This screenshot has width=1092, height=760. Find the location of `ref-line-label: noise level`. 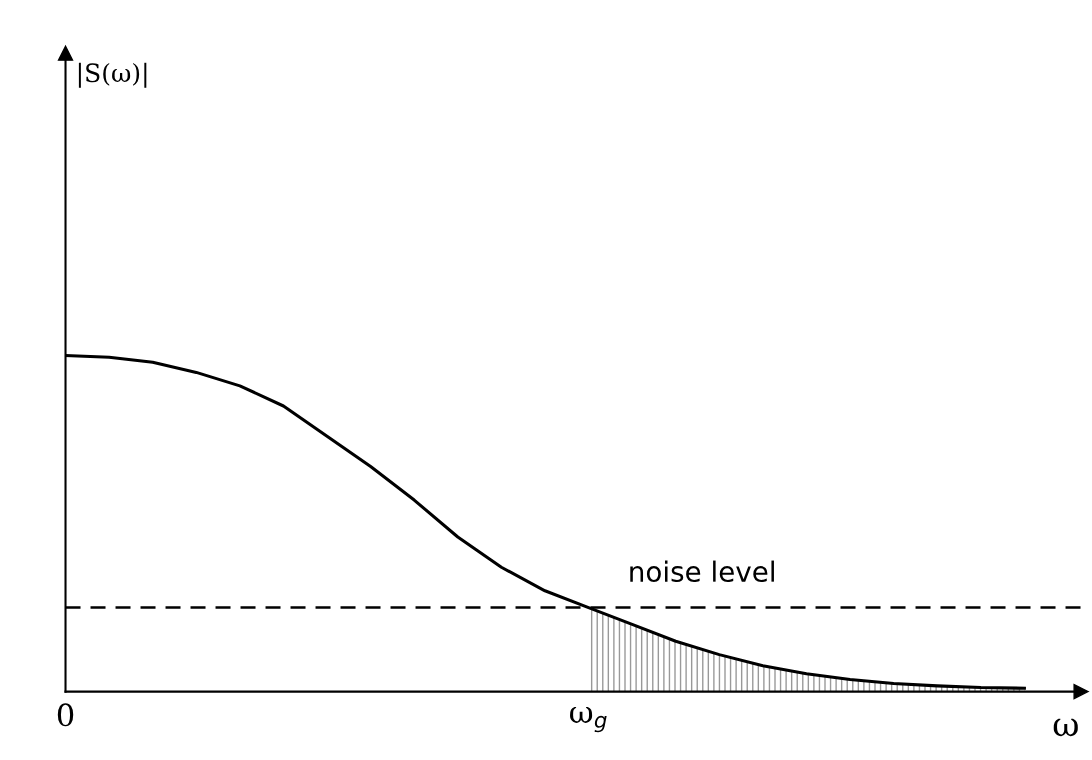

ref-line-label: noise level is located at coordinates (702, 571).